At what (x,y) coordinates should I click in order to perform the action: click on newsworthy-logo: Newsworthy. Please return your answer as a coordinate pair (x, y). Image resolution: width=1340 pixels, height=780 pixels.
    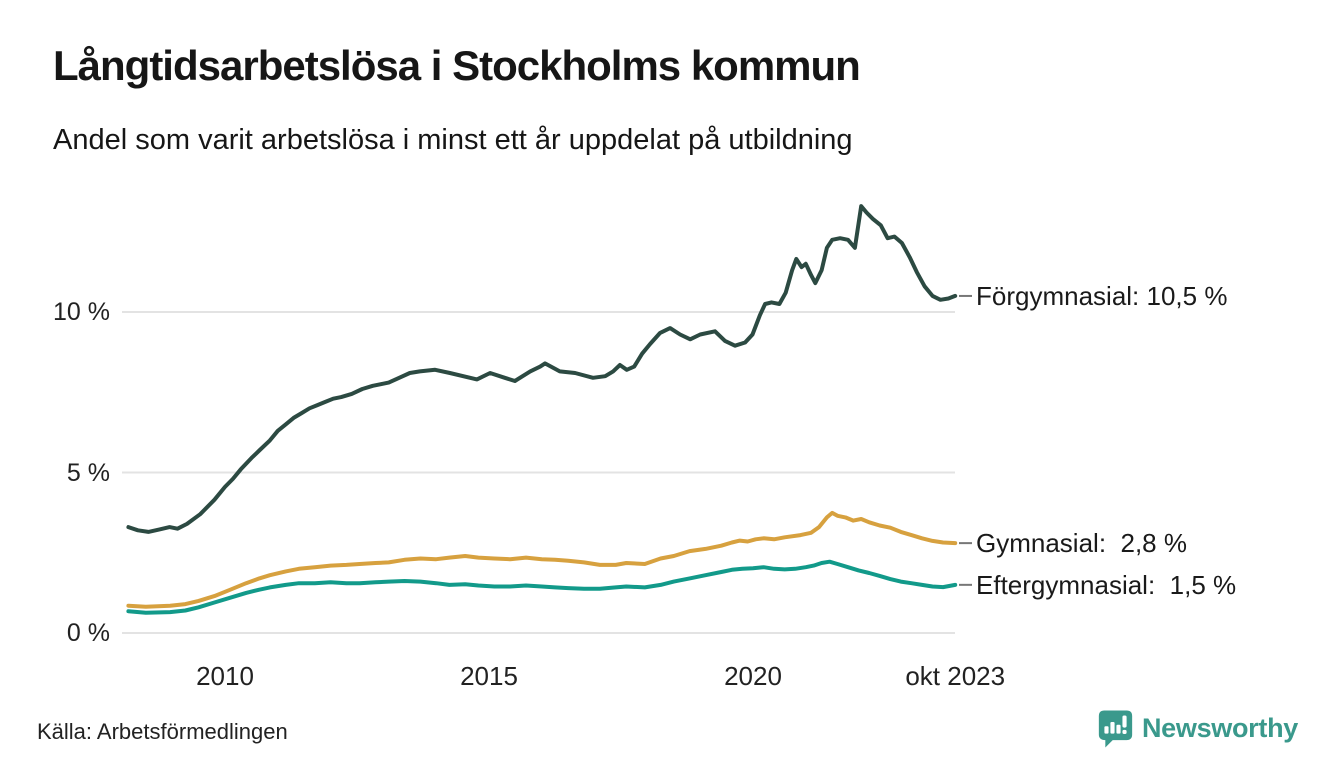
    Looking at the image, I should click on (1197, 728).